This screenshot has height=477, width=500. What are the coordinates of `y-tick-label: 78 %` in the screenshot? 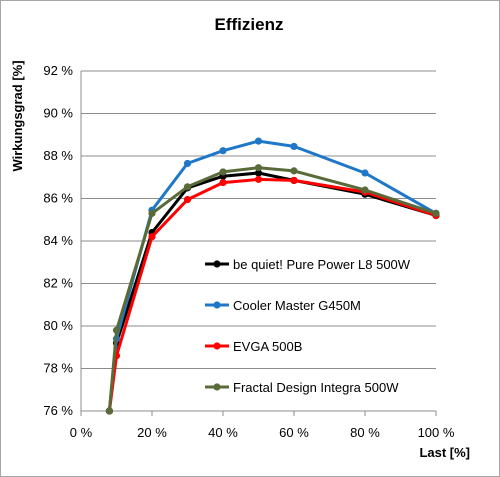 It's located at (58, 368).